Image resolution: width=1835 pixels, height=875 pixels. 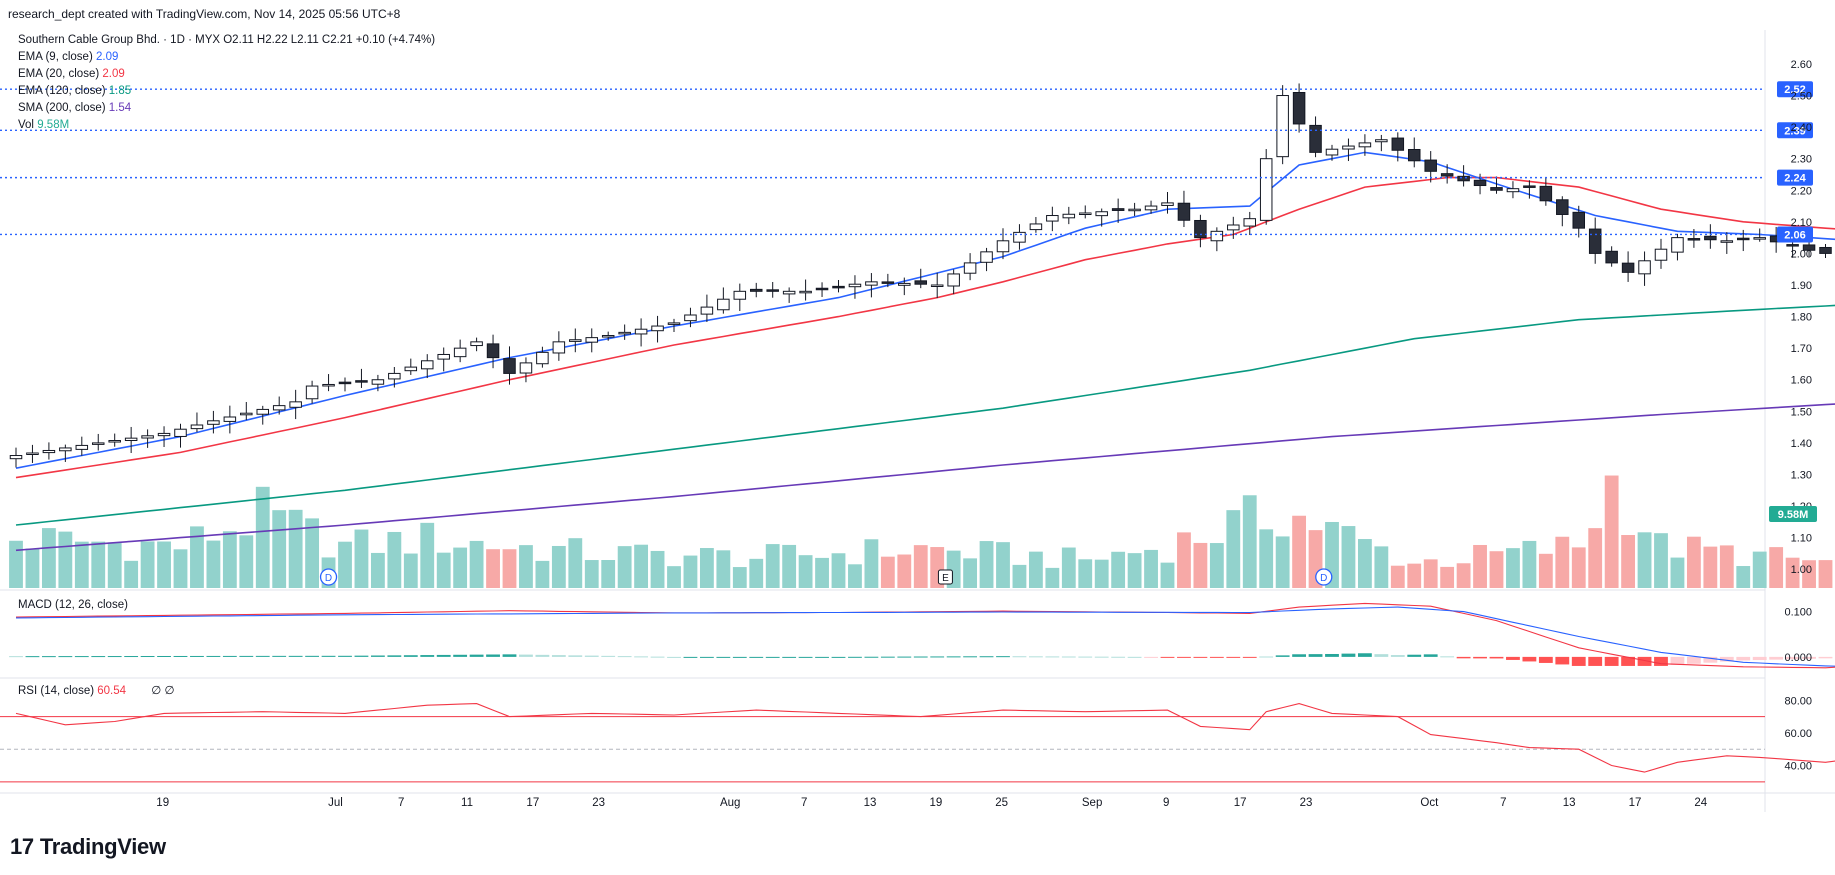 What do you see at coordinates (208, 40) in the screenshot?
I see `symbol-exchange: MYX` at bounding box center [208, 40].